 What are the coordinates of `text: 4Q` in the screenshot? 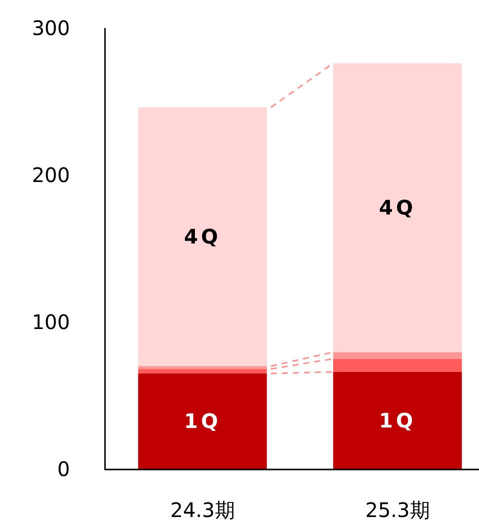 It's located at (397, 208).